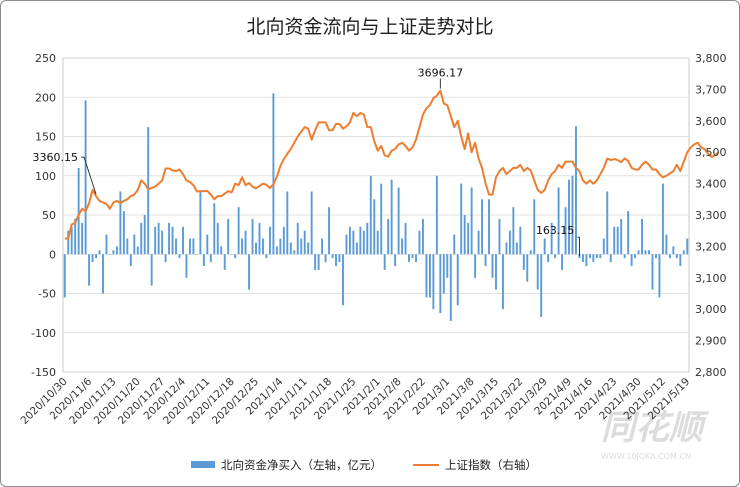 This screenshot has width=740, height=487. Describe the element at coordinates (56, 157) in the screenshot. I see `data-label: 3360.15` at that location.